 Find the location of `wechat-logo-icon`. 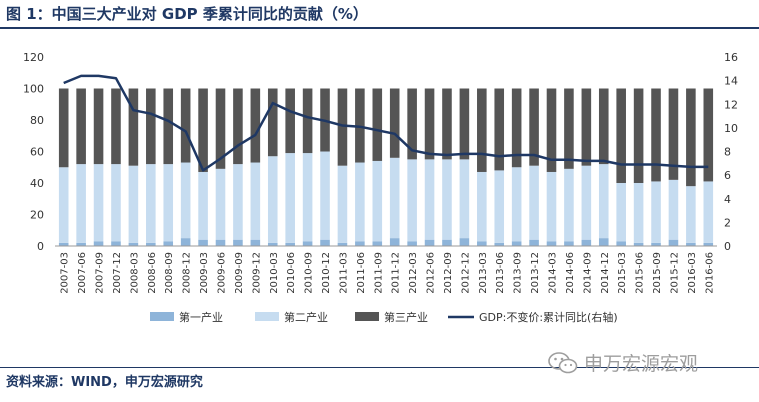

wechat-logo-icon is located at coordinates (563, 362).